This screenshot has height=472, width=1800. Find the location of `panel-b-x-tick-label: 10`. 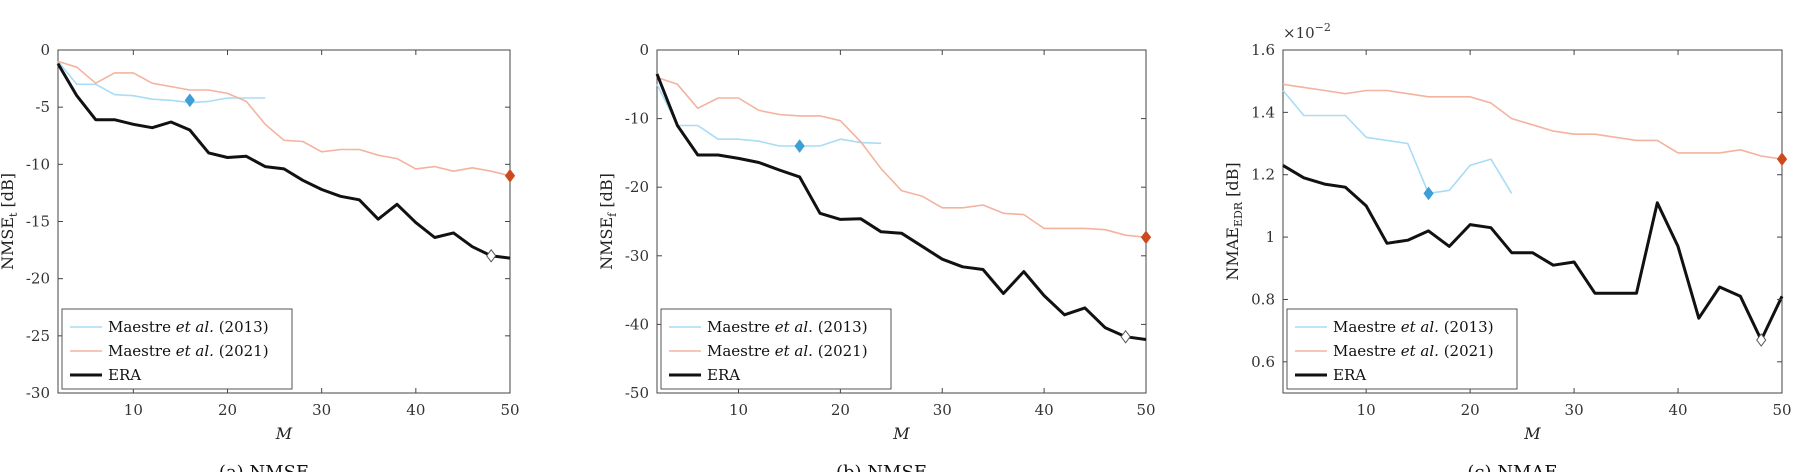

panel-b-x-tick-label: 10 is located at coordinates (738, 410).